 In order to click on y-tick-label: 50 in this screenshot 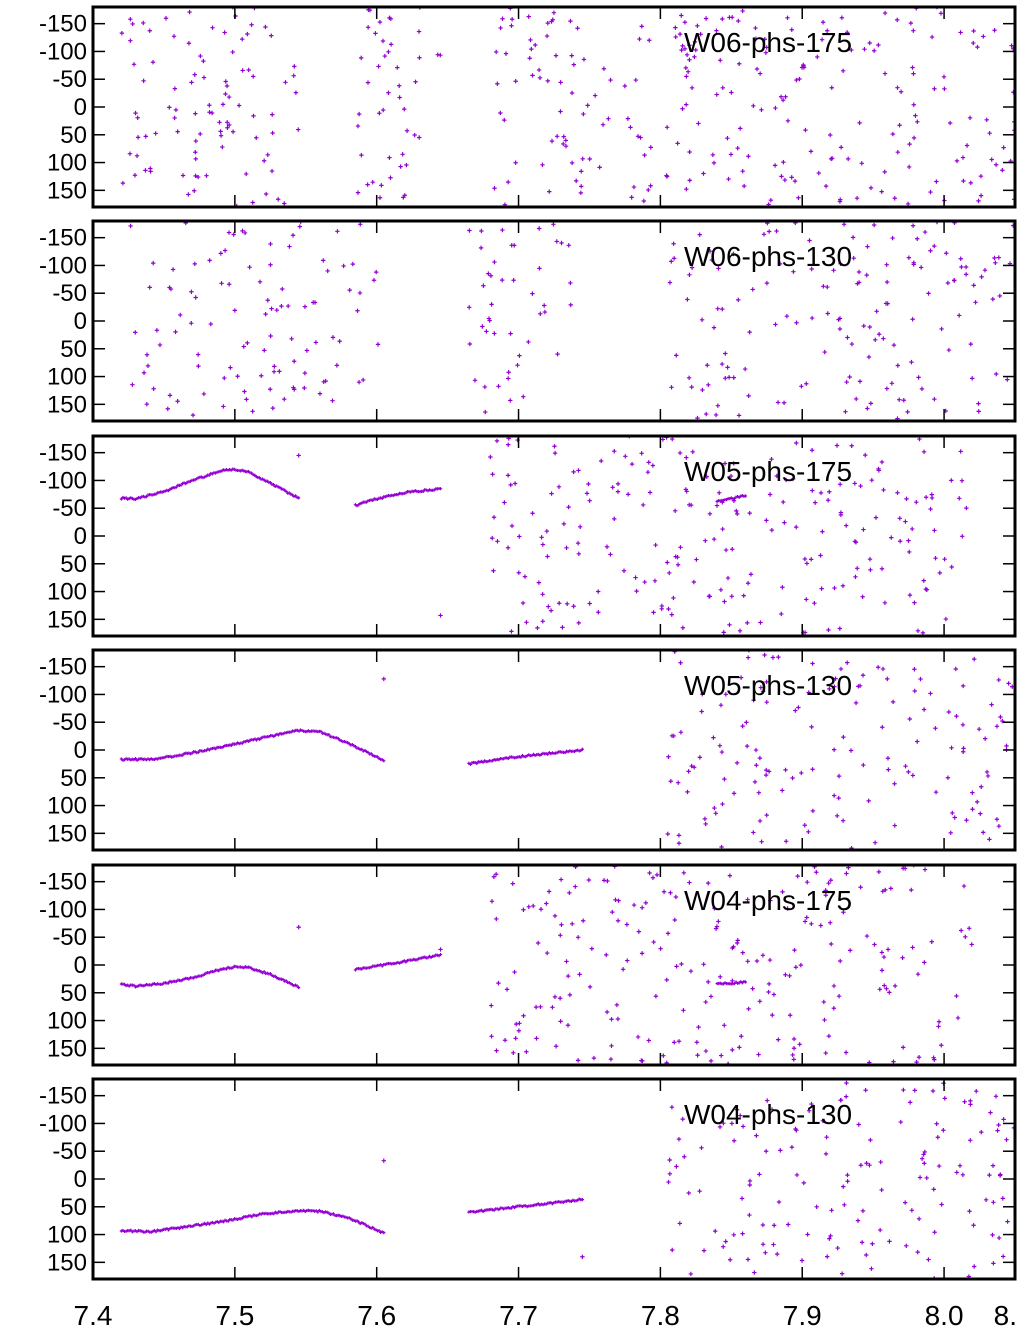, I will do `click(73, 564)`.